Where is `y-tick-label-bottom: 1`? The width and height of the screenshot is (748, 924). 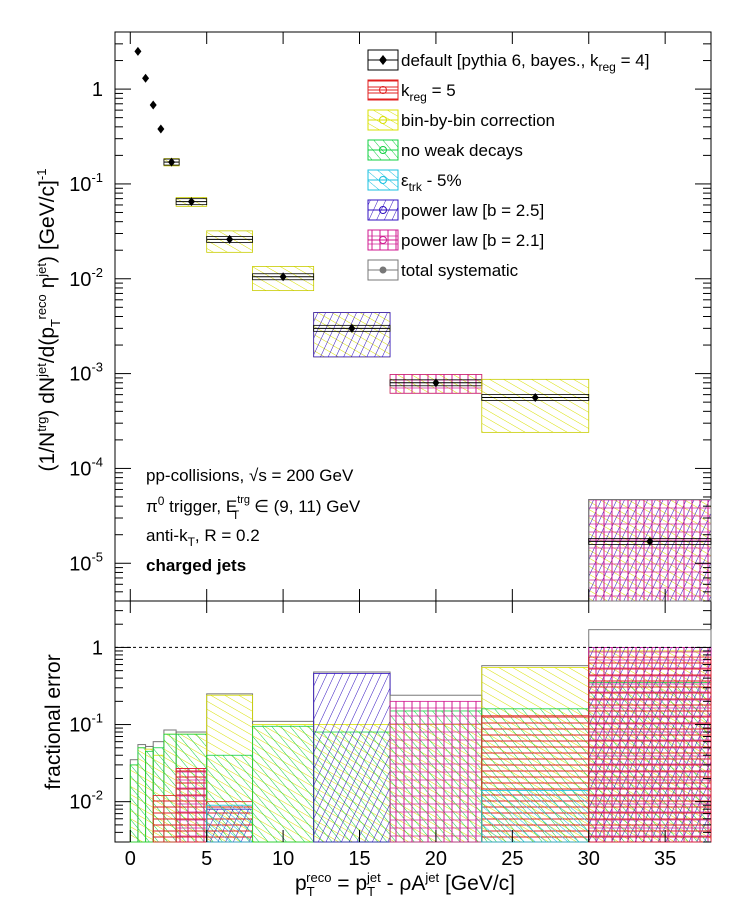
y-tick-label-bottom: 1 is located at coordinates (97, 648).